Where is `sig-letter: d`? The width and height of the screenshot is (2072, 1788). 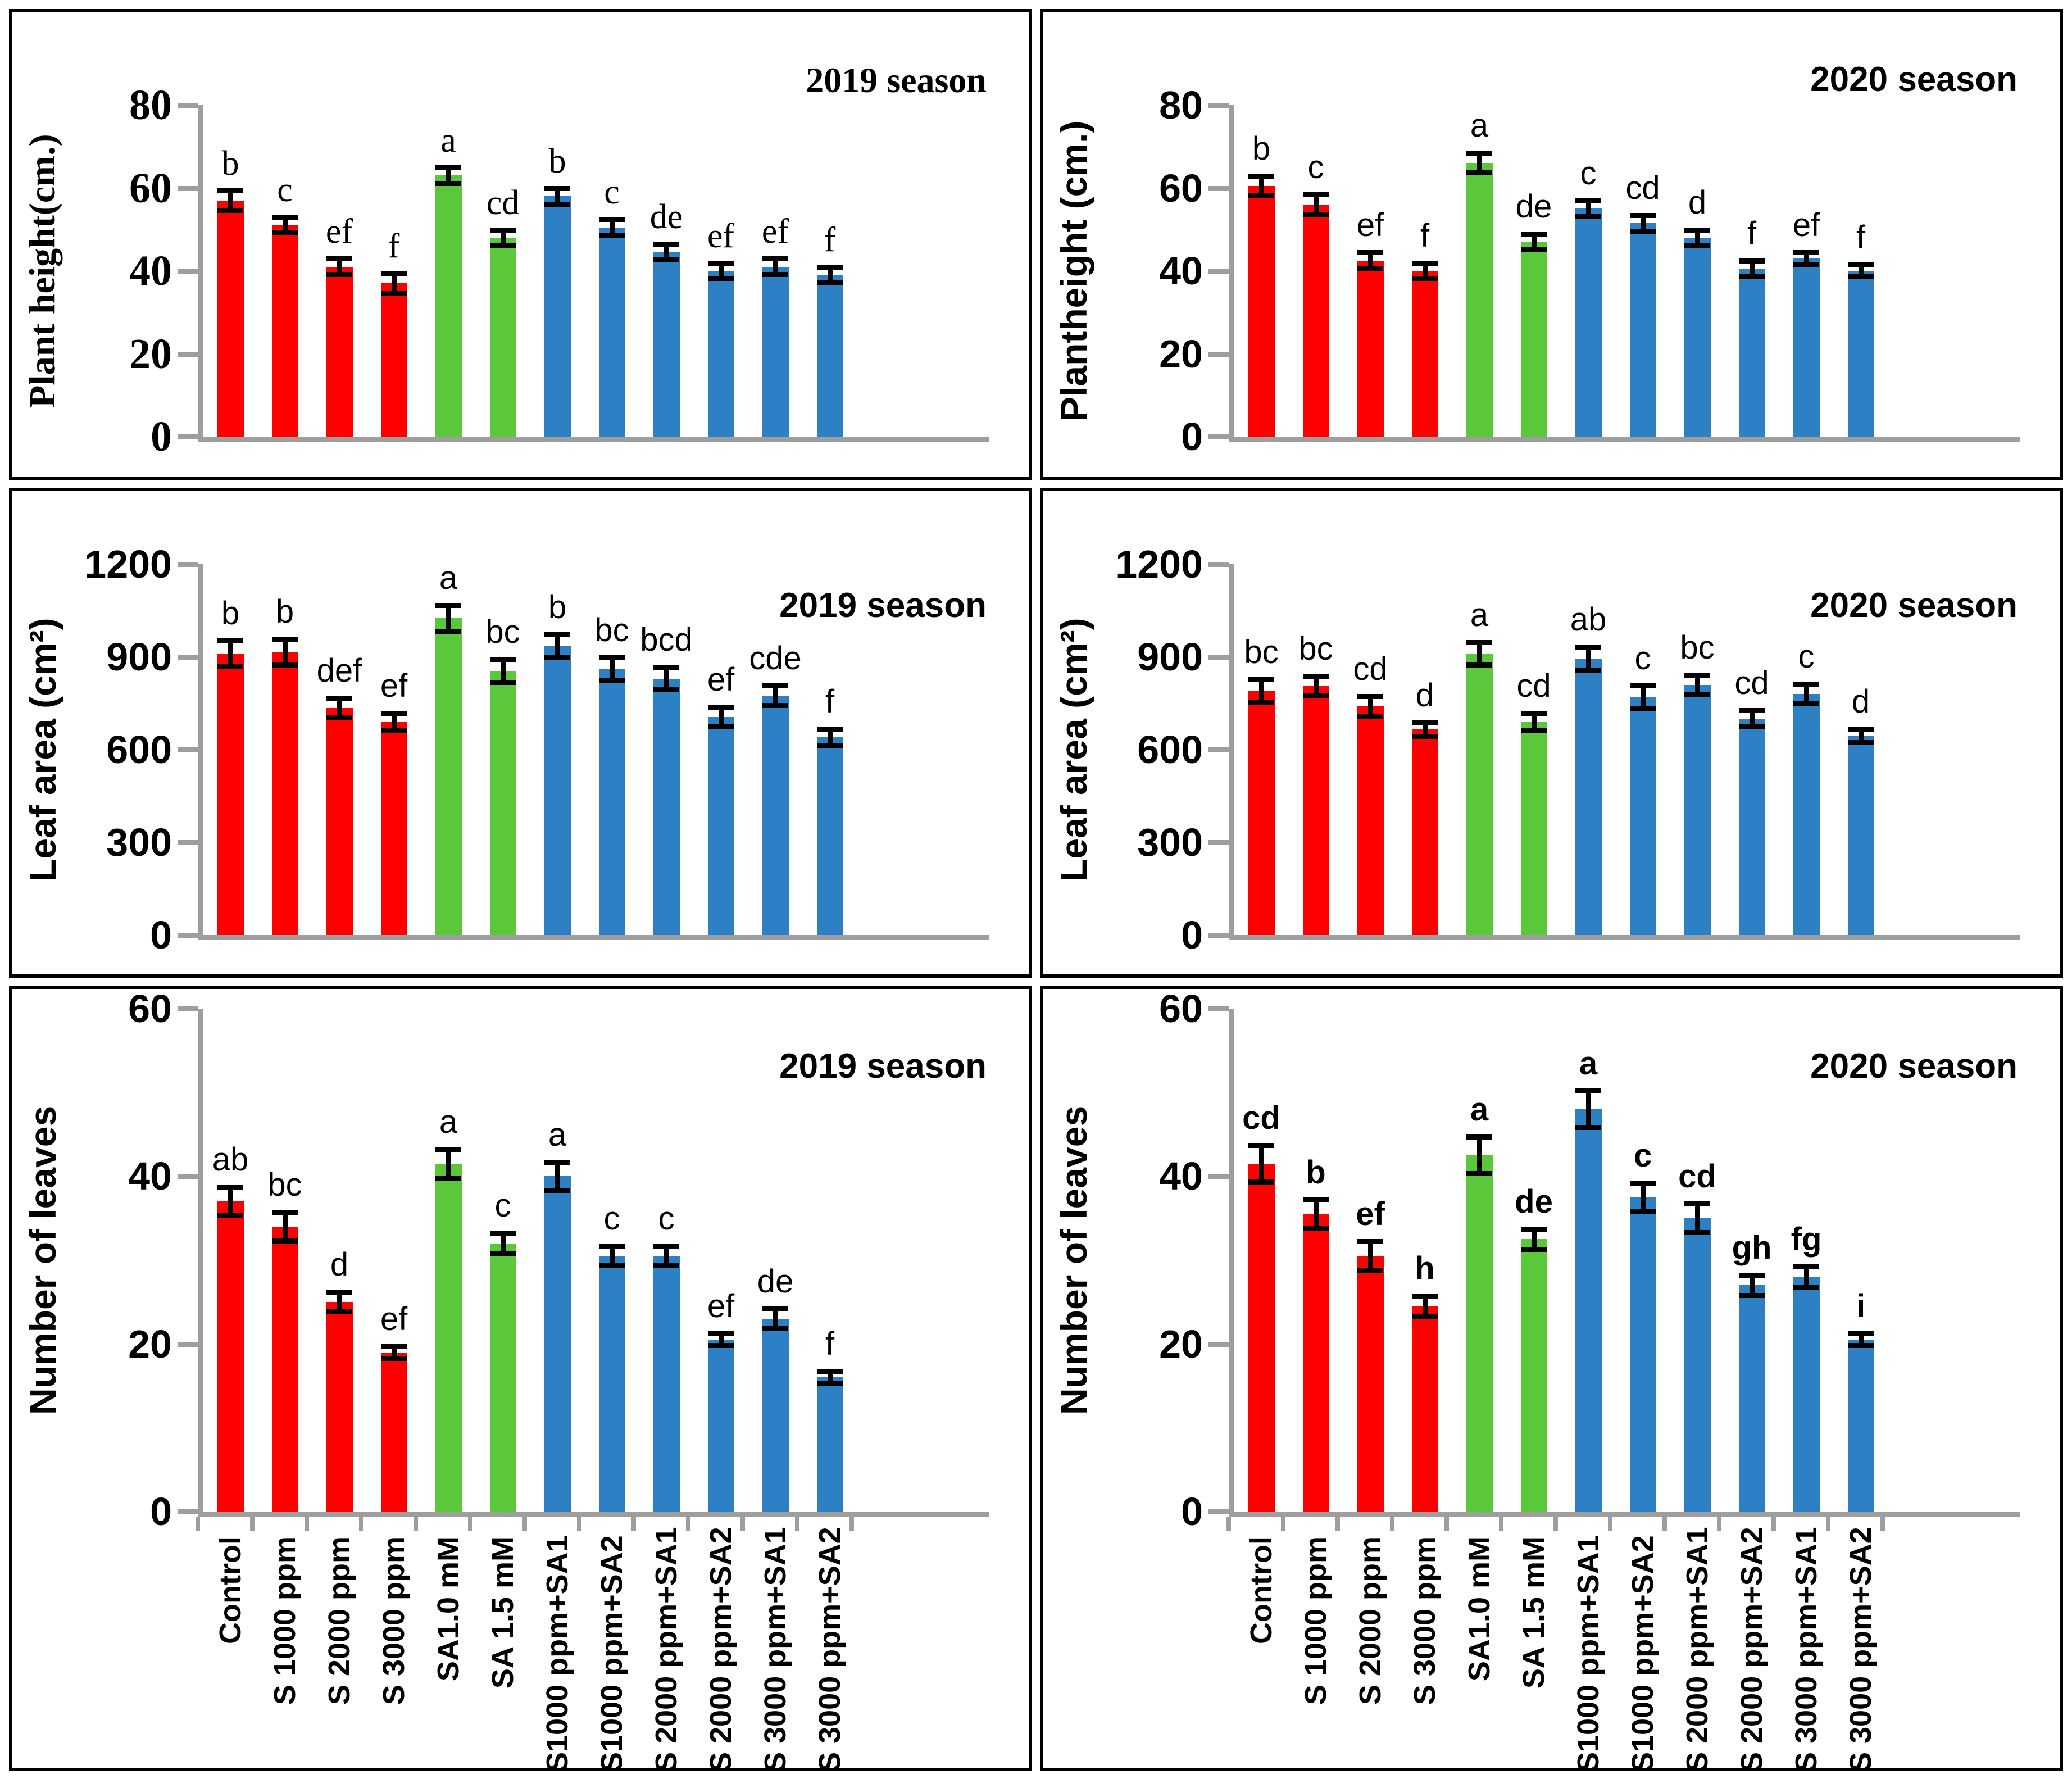 sig-letter: d is located at coordinates (1697, 202).